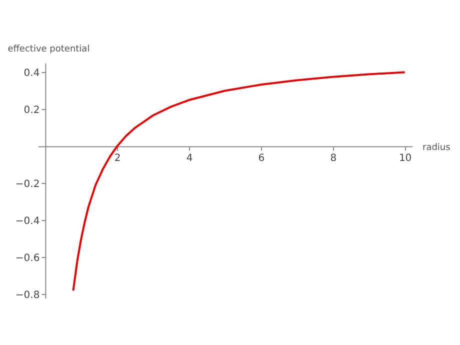 The height and width of the screenshot is (345, 460). What do you see at coordinates (333, 158) in the screenshot?
I see `x-tick-label: 8` at bounding box center [333, 158].